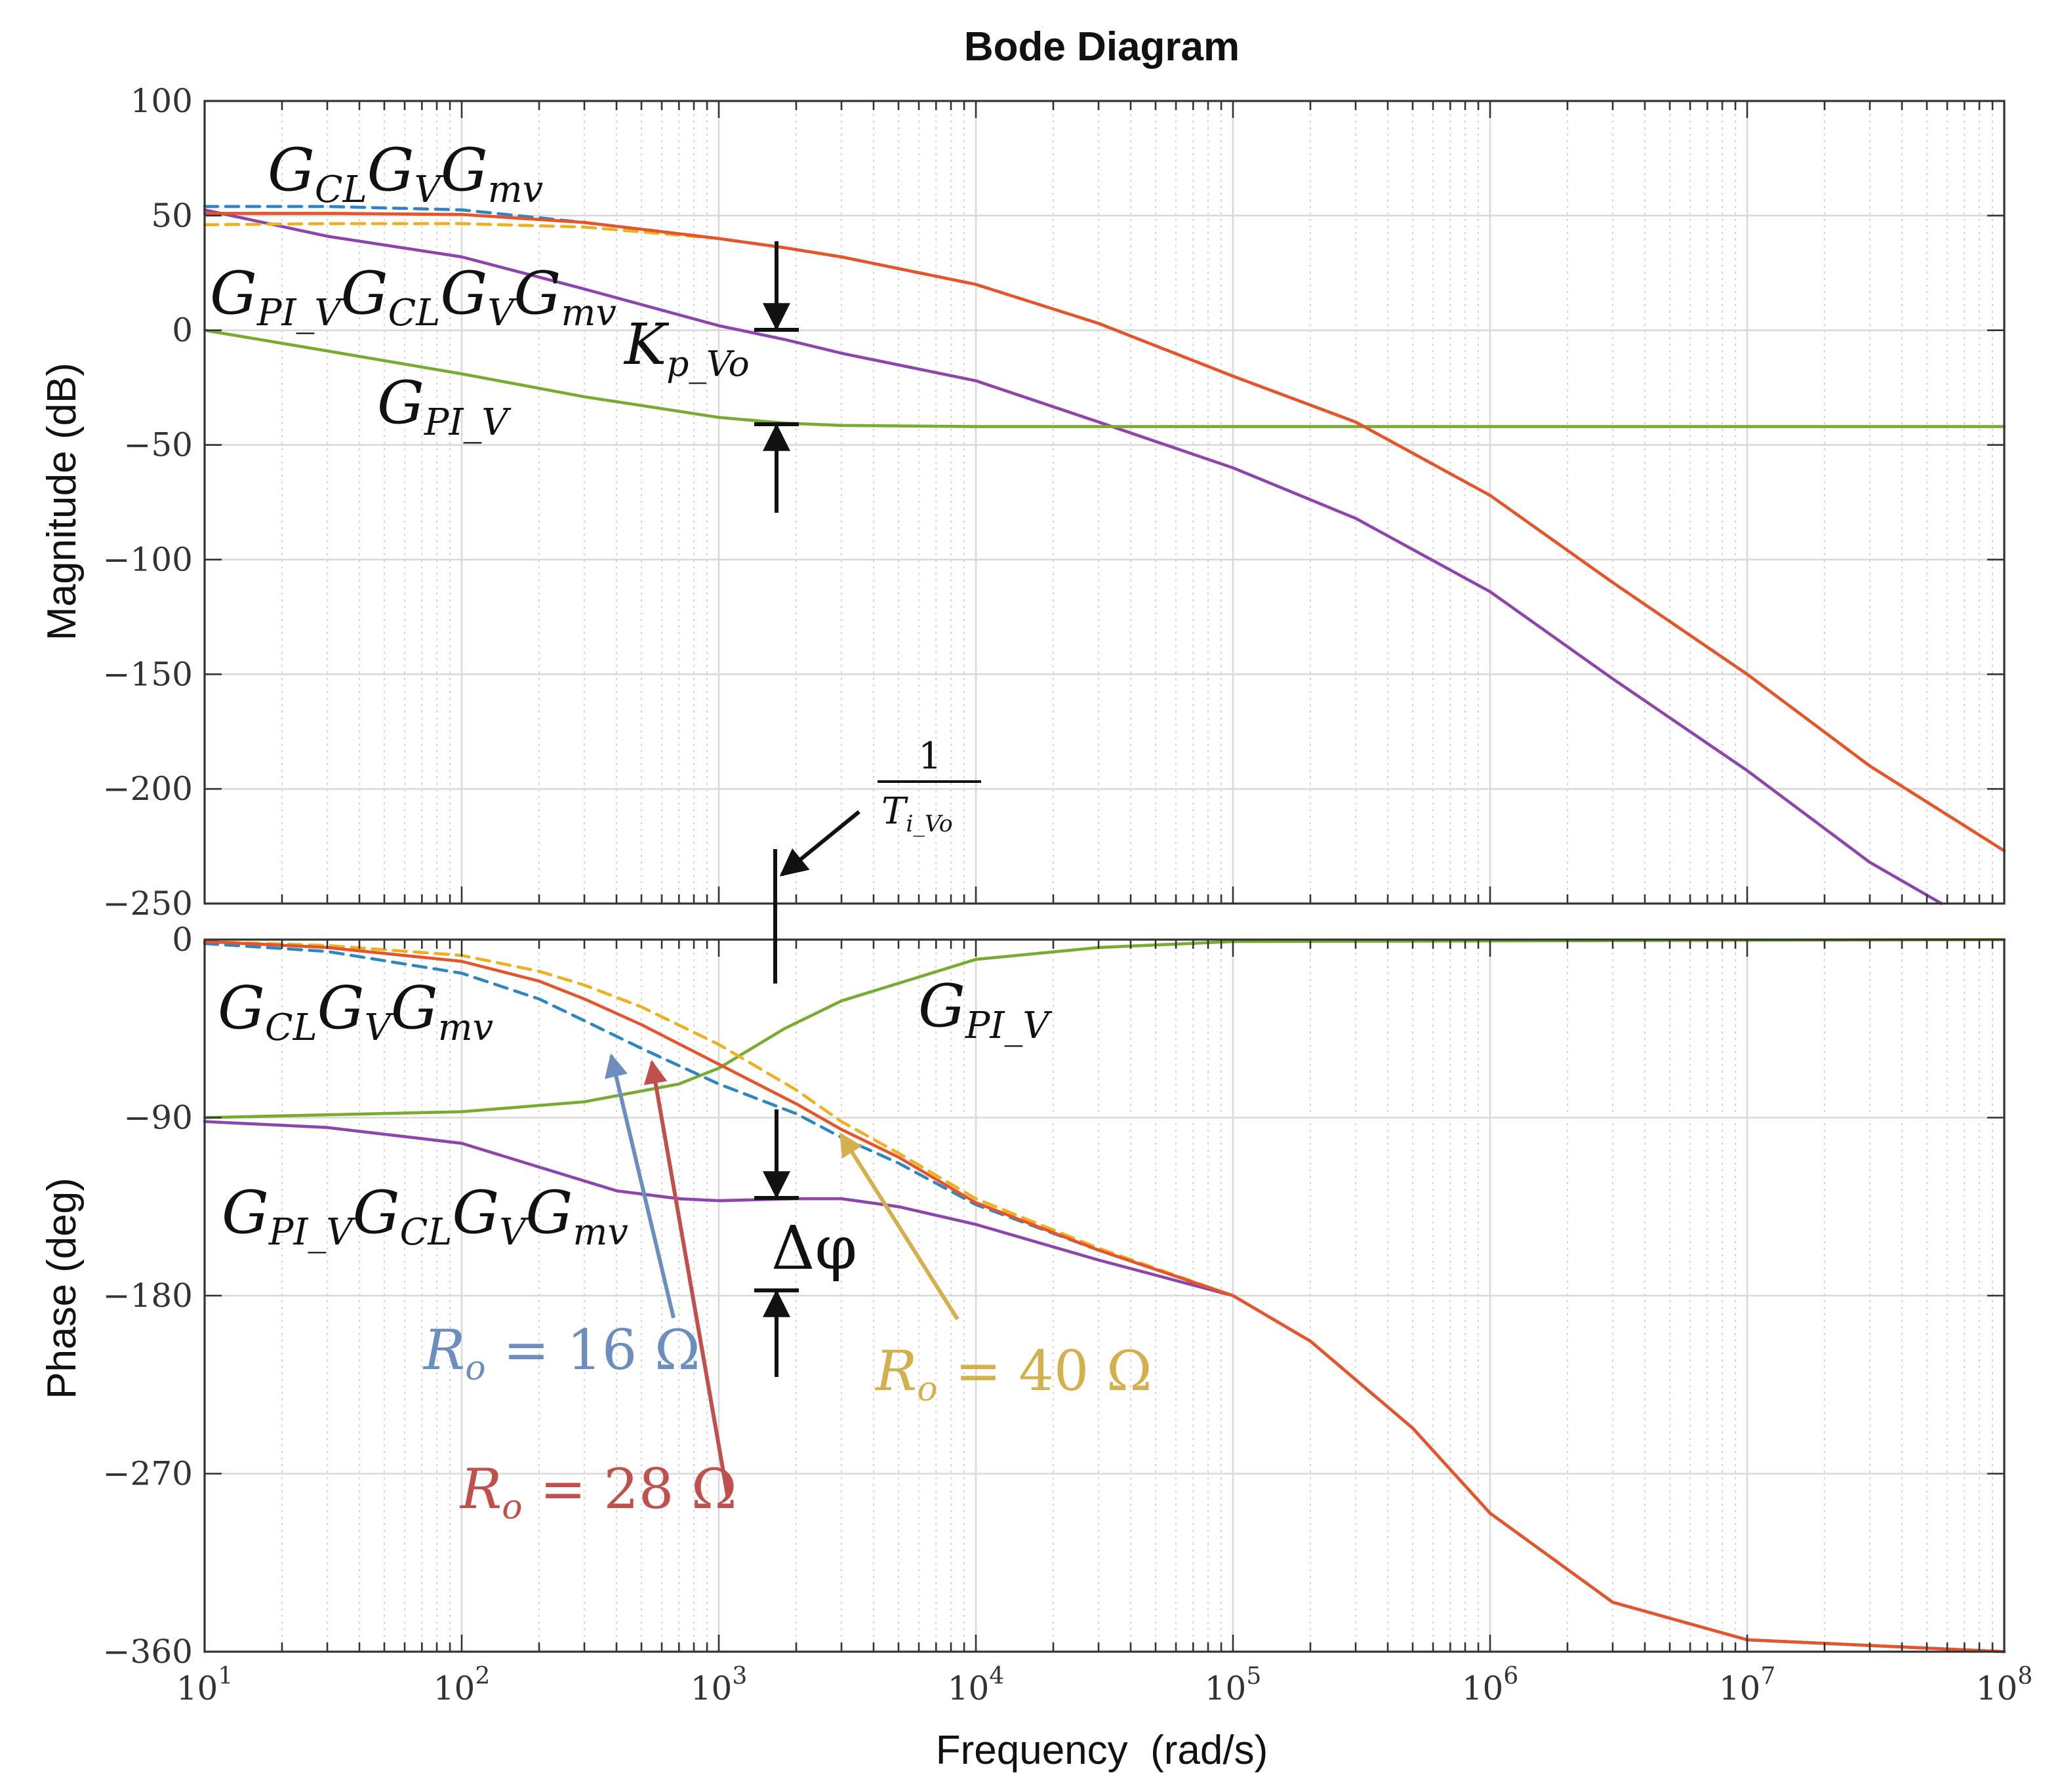  What do you see at coordinates (158, 1118) in the screenshot?
I see `y-tick-label: −90` at bounding box center [158, 1118].